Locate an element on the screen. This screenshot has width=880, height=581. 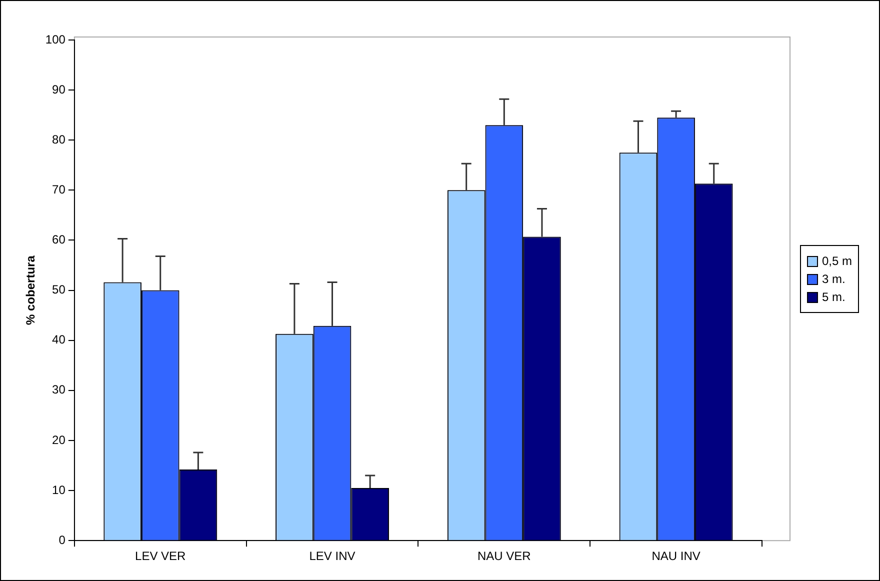
y-tick-label: 40 is located at coordinates (59, 339).